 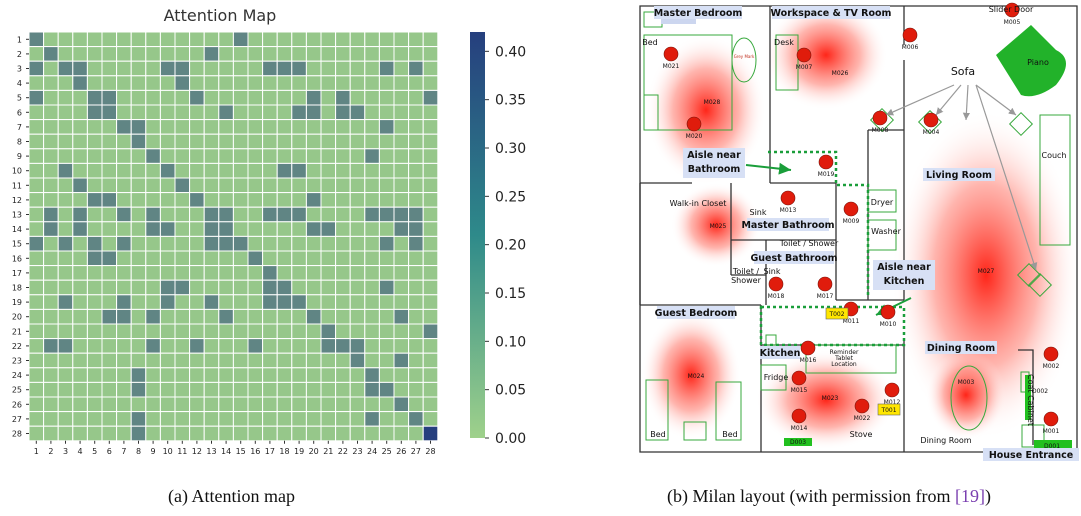 I want to click on room-label-living-room: Living Room, so click(x=959, y=175).